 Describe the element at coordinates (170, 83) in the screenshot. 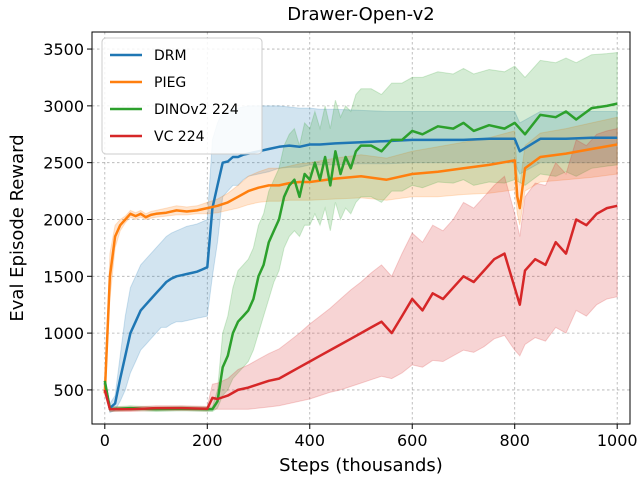

I see `legend-label-2: PIEG` at that location.